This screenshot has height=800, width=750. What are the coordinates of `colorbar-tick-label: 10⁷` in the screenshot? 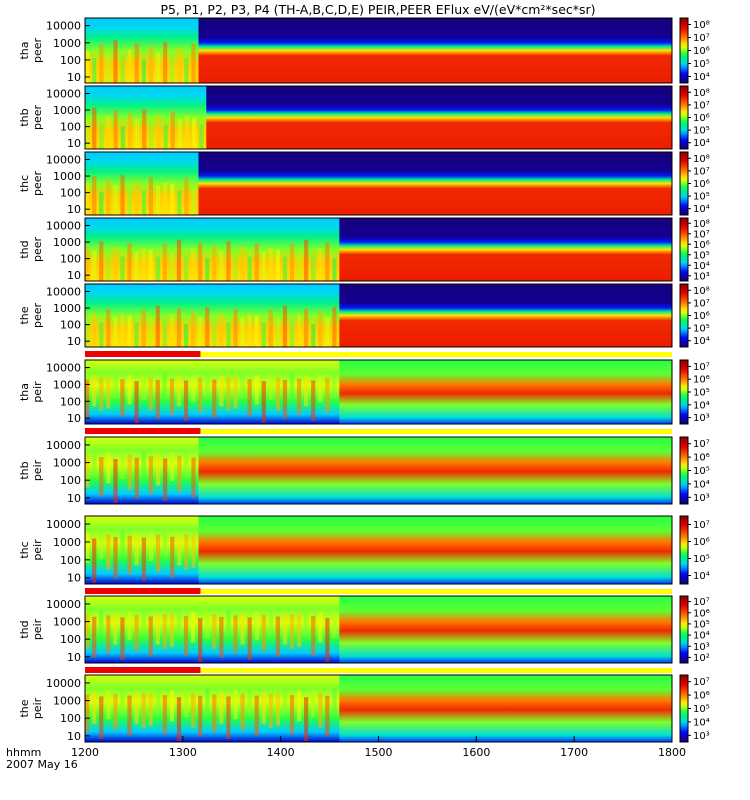 It's located at (701, 234).